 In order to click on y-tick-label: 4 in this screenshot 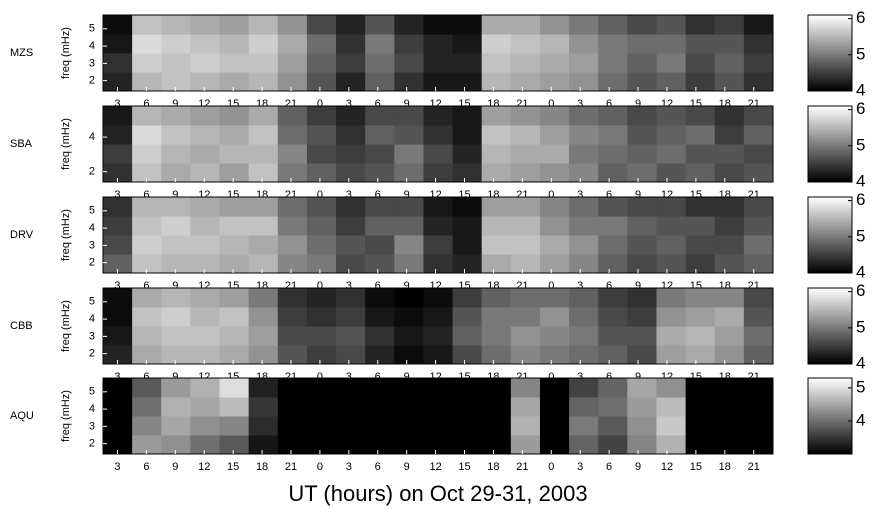, I will do `click(92, 319)`.